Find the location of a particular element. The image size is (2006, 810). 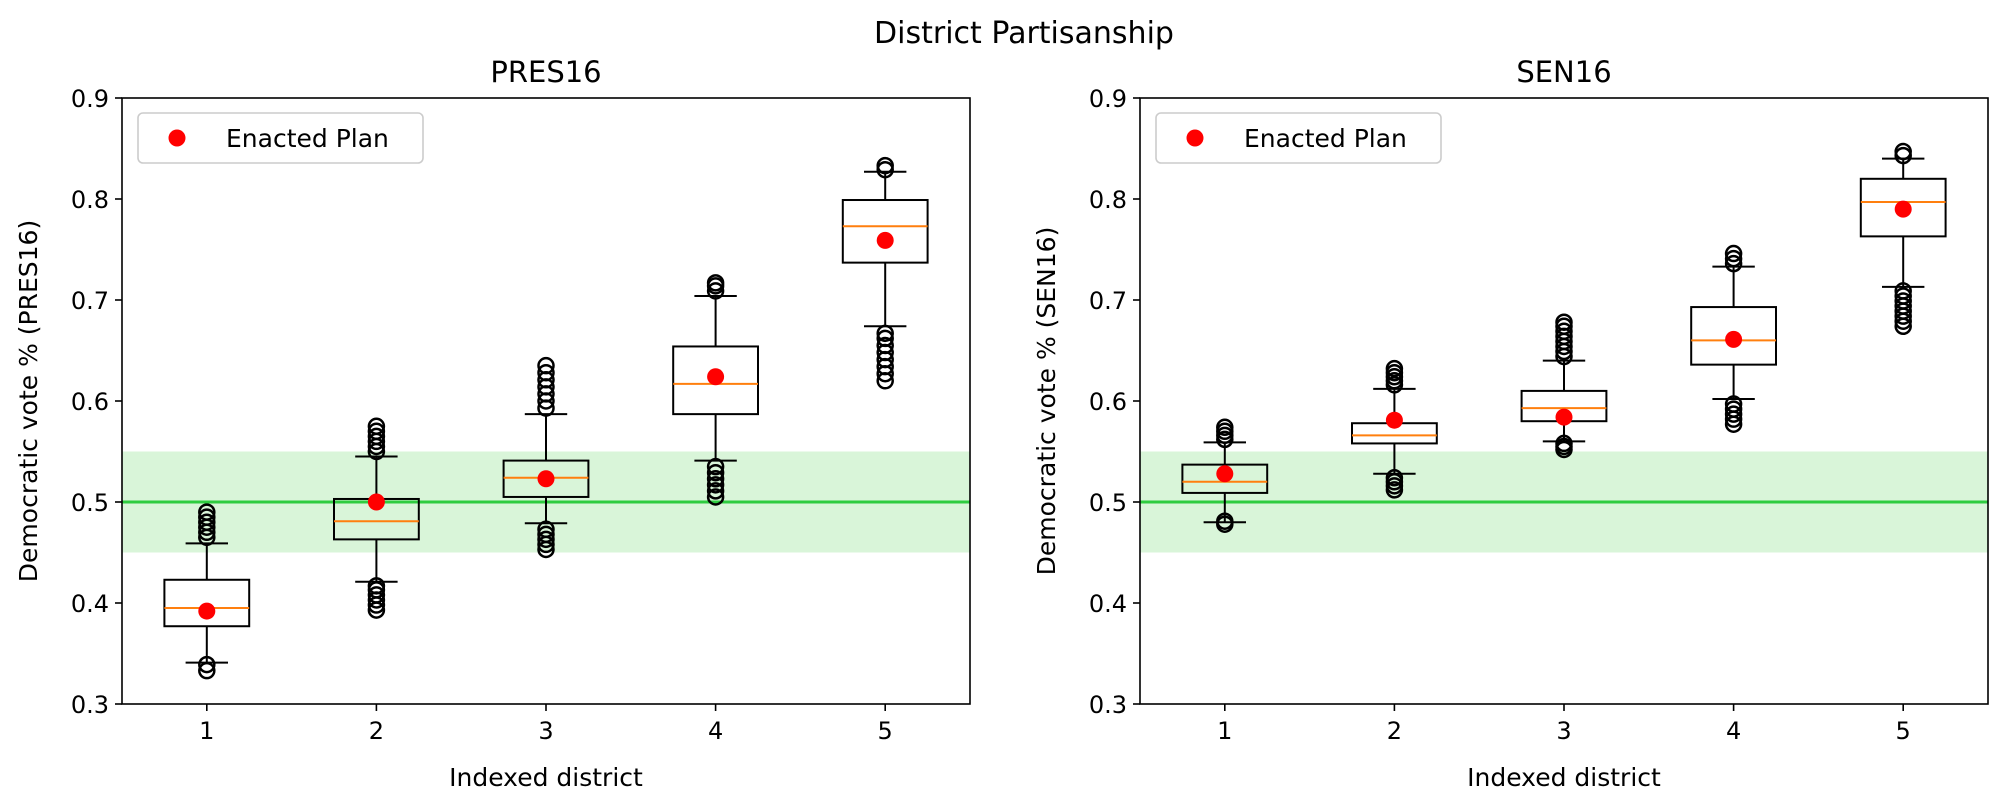

y-axis-label: Democratic vote % (PRES16) is located at coordinates (28, 401).